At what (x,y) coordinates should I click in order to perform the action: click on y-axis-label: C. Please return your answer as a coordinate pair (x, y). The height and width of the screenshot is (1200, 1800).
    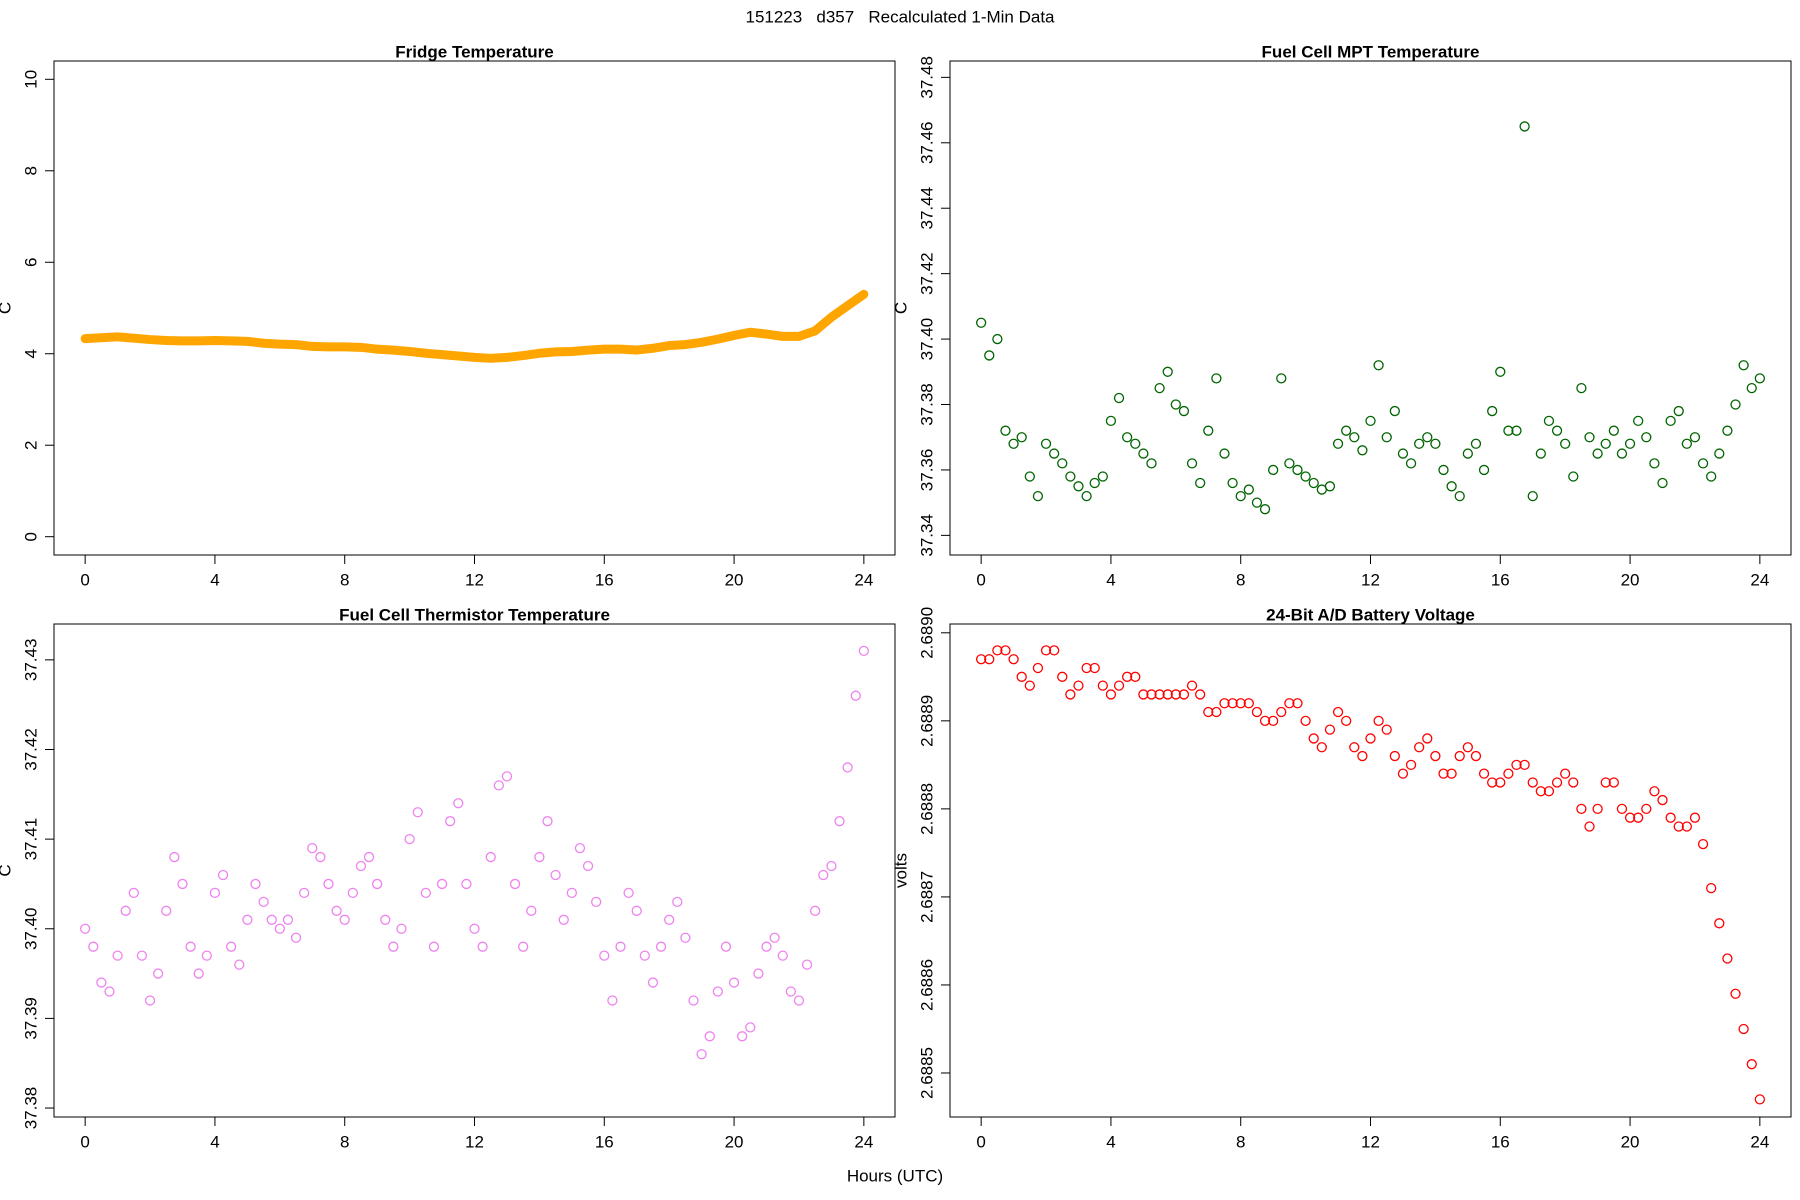
    Looking at the image, I should click on (900, 308).